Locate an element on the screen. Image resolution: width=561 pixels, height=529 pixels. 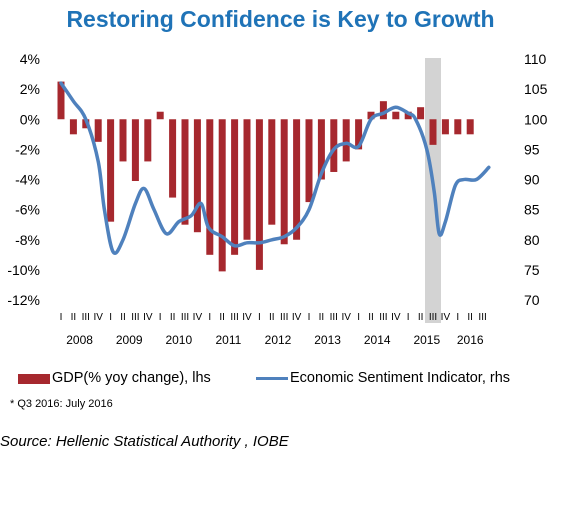
legend-gdp-label: GDP(% yoy change), lhs is located at coordinates (131, 378).